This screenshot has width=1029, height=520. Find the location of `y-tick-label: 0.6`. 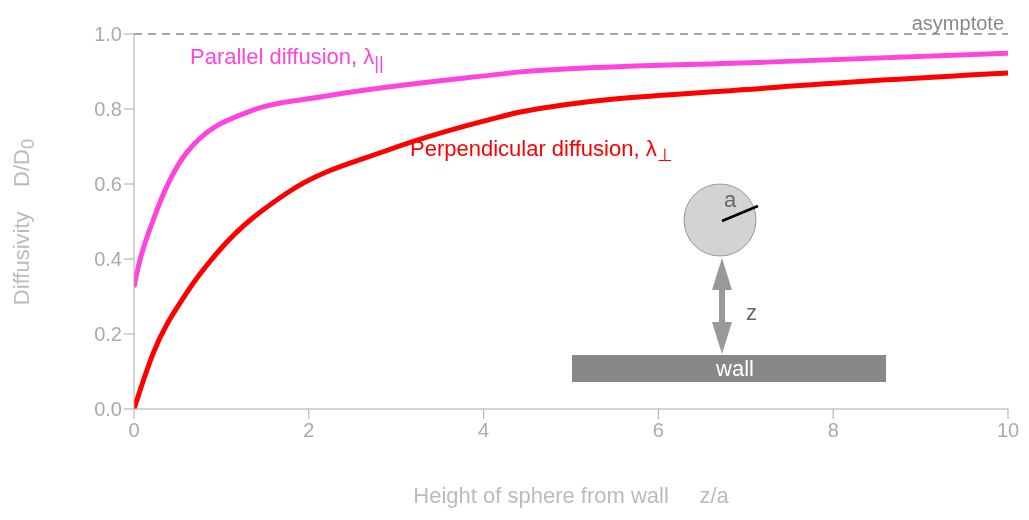

y-tick-label: 0.6 is located at coordinates (108, 184).